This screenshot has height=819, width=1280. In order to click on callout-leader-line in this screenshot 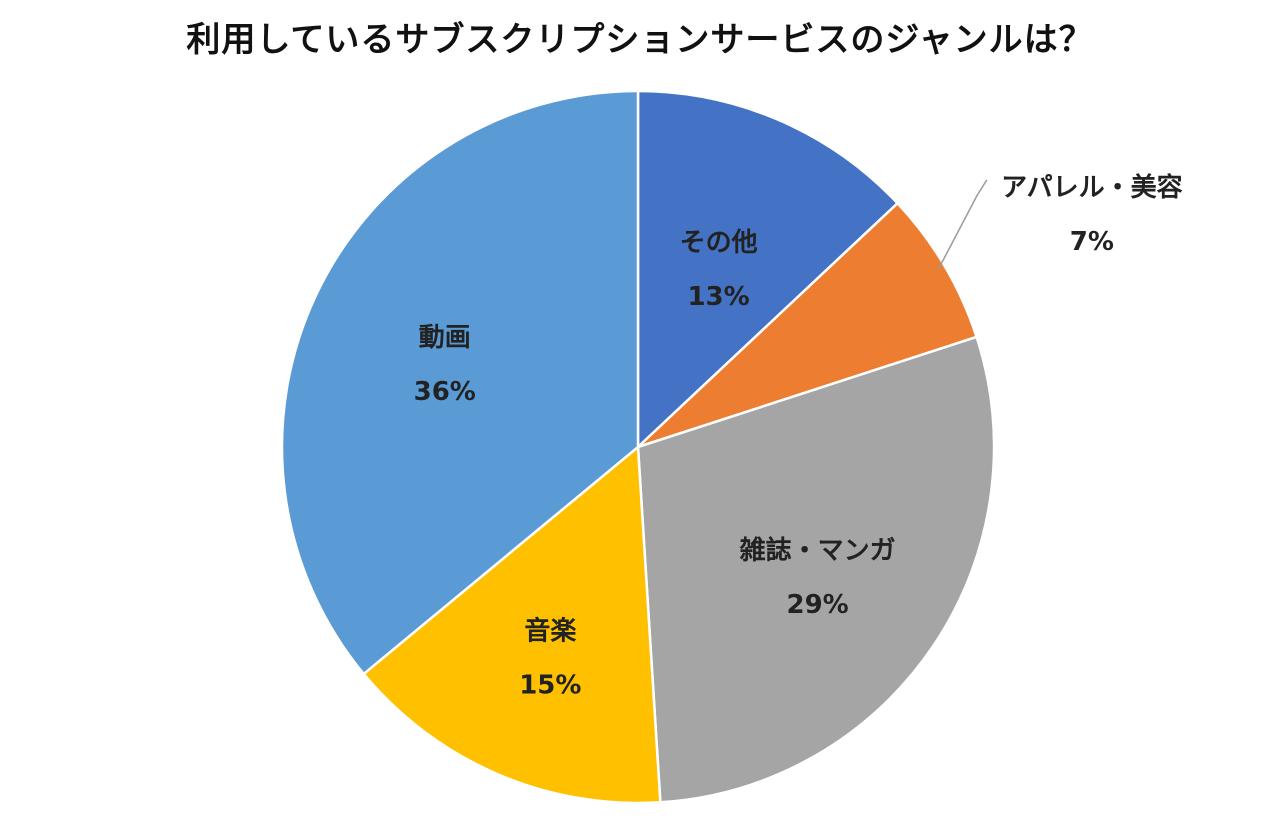, I will do `click(962, 224)`.